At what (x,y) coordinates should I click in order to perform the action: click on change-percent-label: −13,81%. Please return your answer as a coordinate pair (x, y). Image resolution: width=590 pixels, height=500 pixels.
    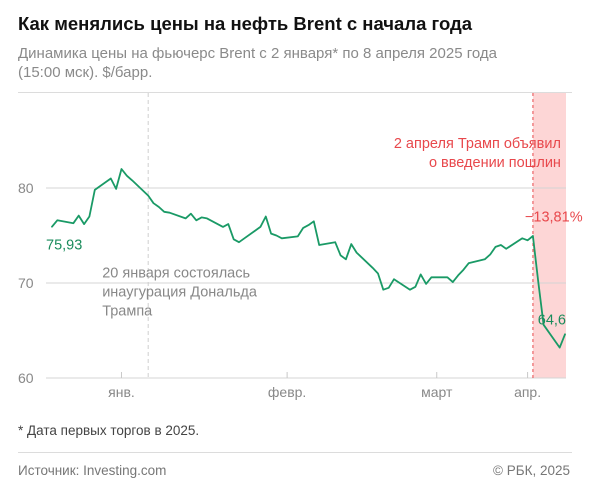
    Looking at the image, I should click on (554, 218).